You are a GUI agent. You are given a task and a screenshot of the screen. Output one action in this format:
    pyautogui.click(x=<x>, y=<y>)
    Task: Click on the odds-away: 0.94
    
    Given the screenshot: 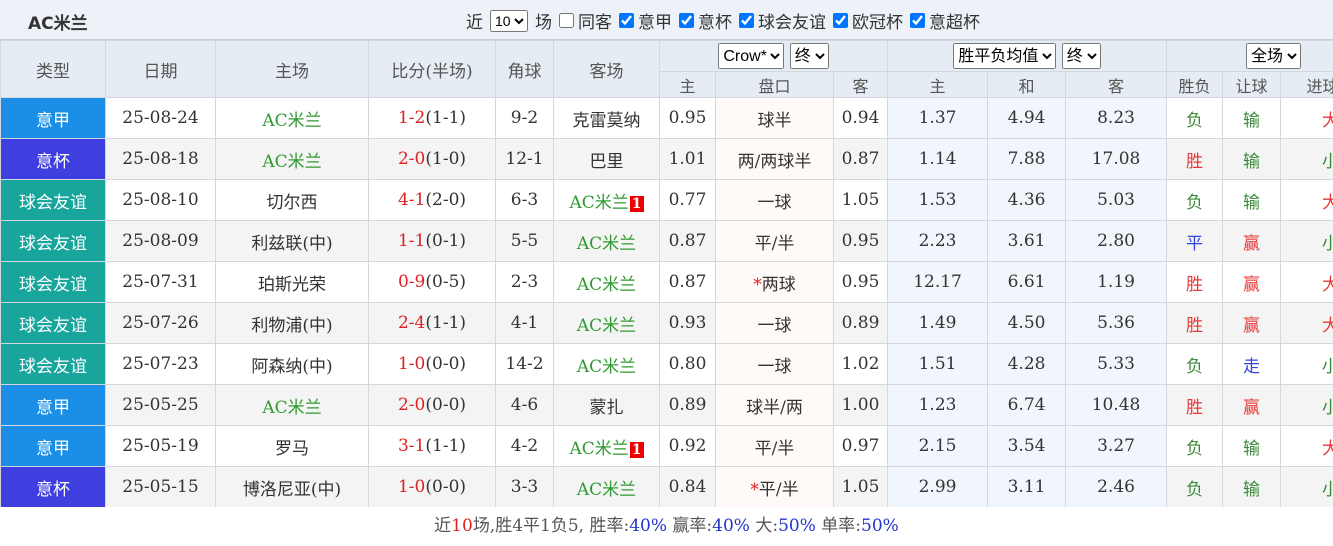 What is the action you would take?
    pyautogui.click(x=860, y=118)
    